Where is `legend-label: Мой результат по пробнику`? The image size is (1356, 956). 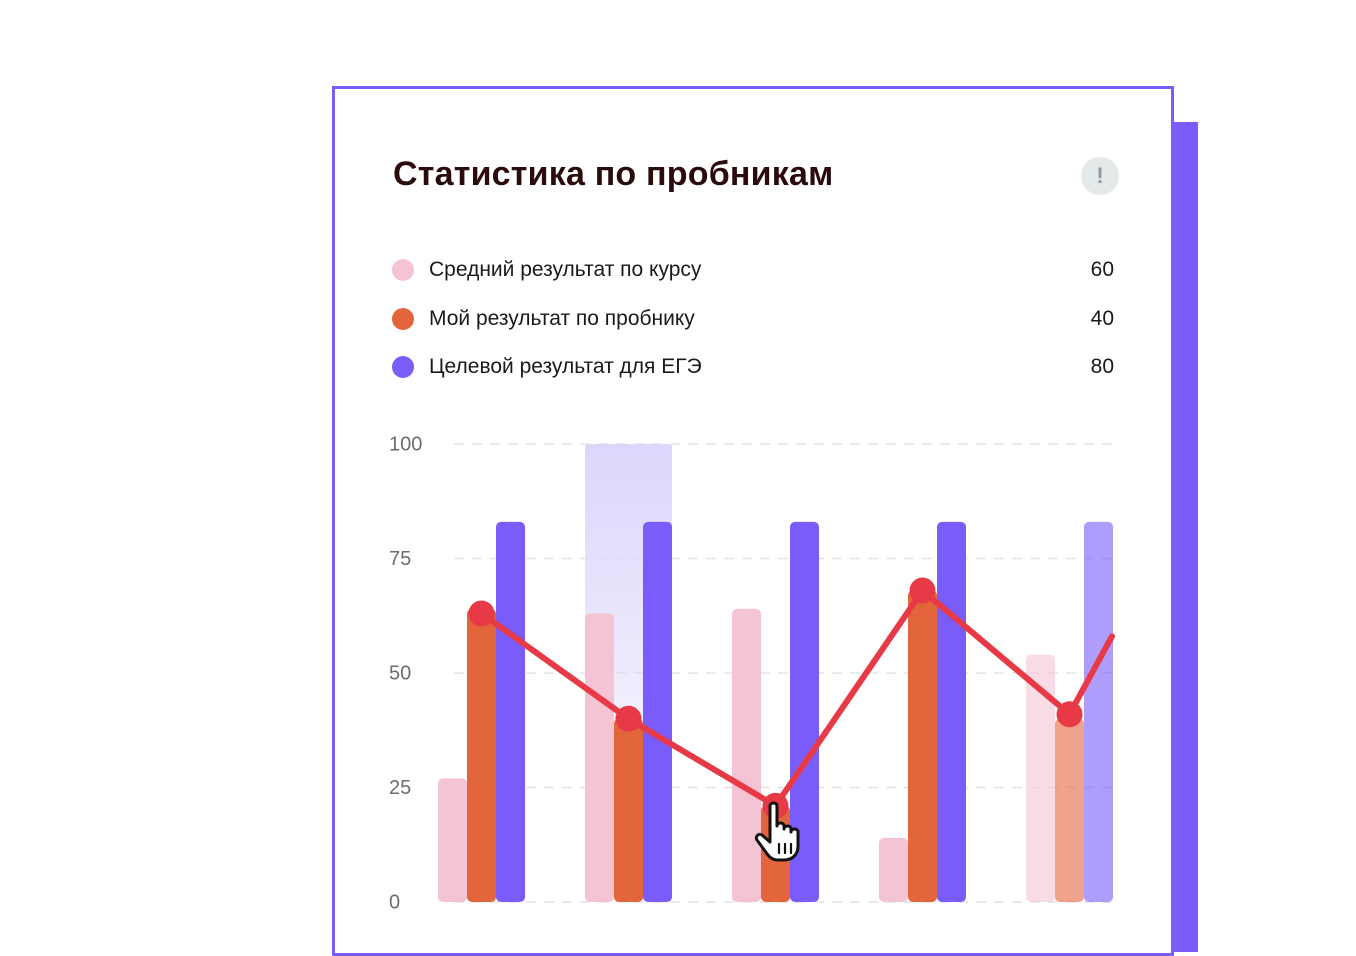 legend-label: Мой результат по пробнику is located at coordinates (562, 318).